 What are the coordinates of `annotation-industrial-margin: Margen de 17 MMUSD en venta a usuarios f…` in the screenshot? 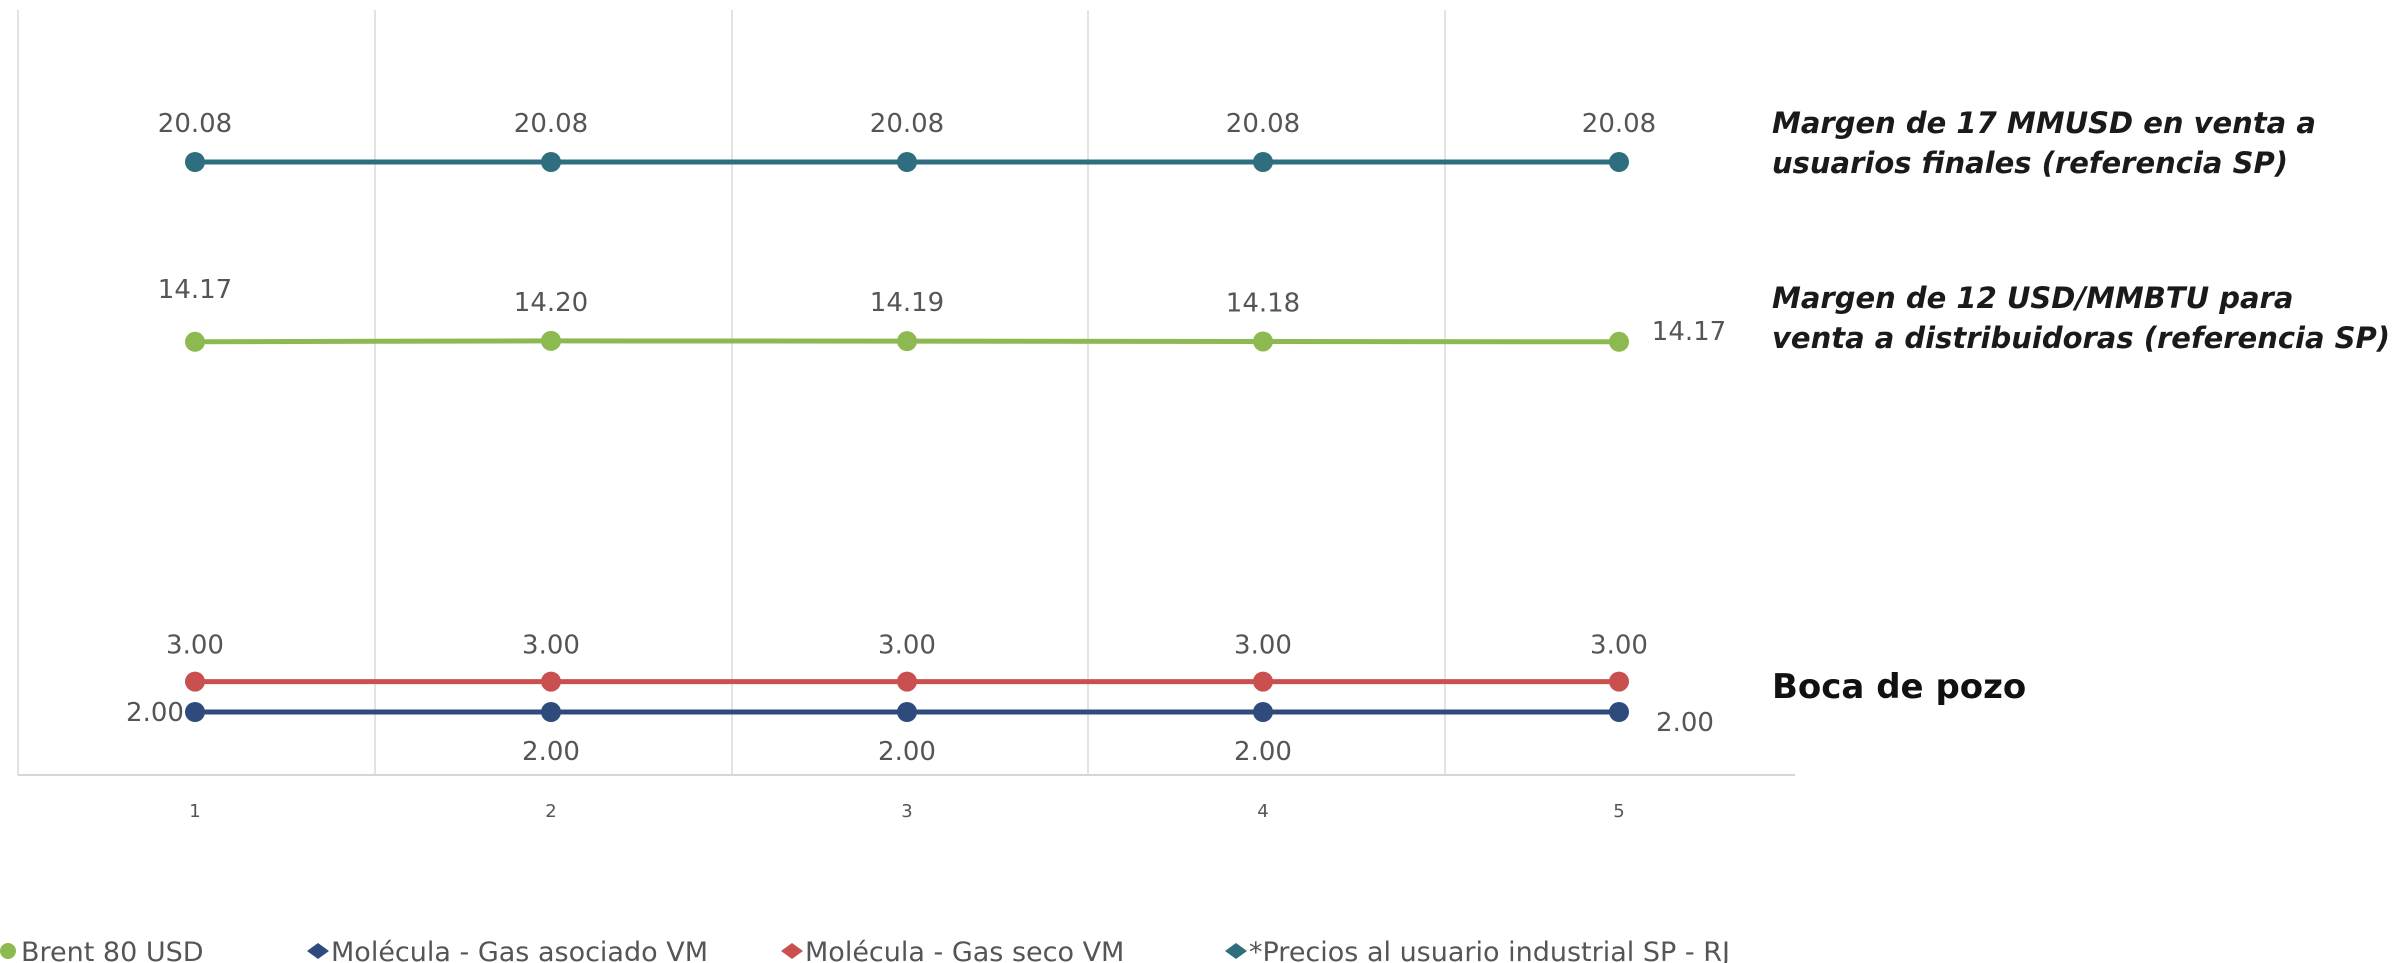 It's located at (2044, 143).